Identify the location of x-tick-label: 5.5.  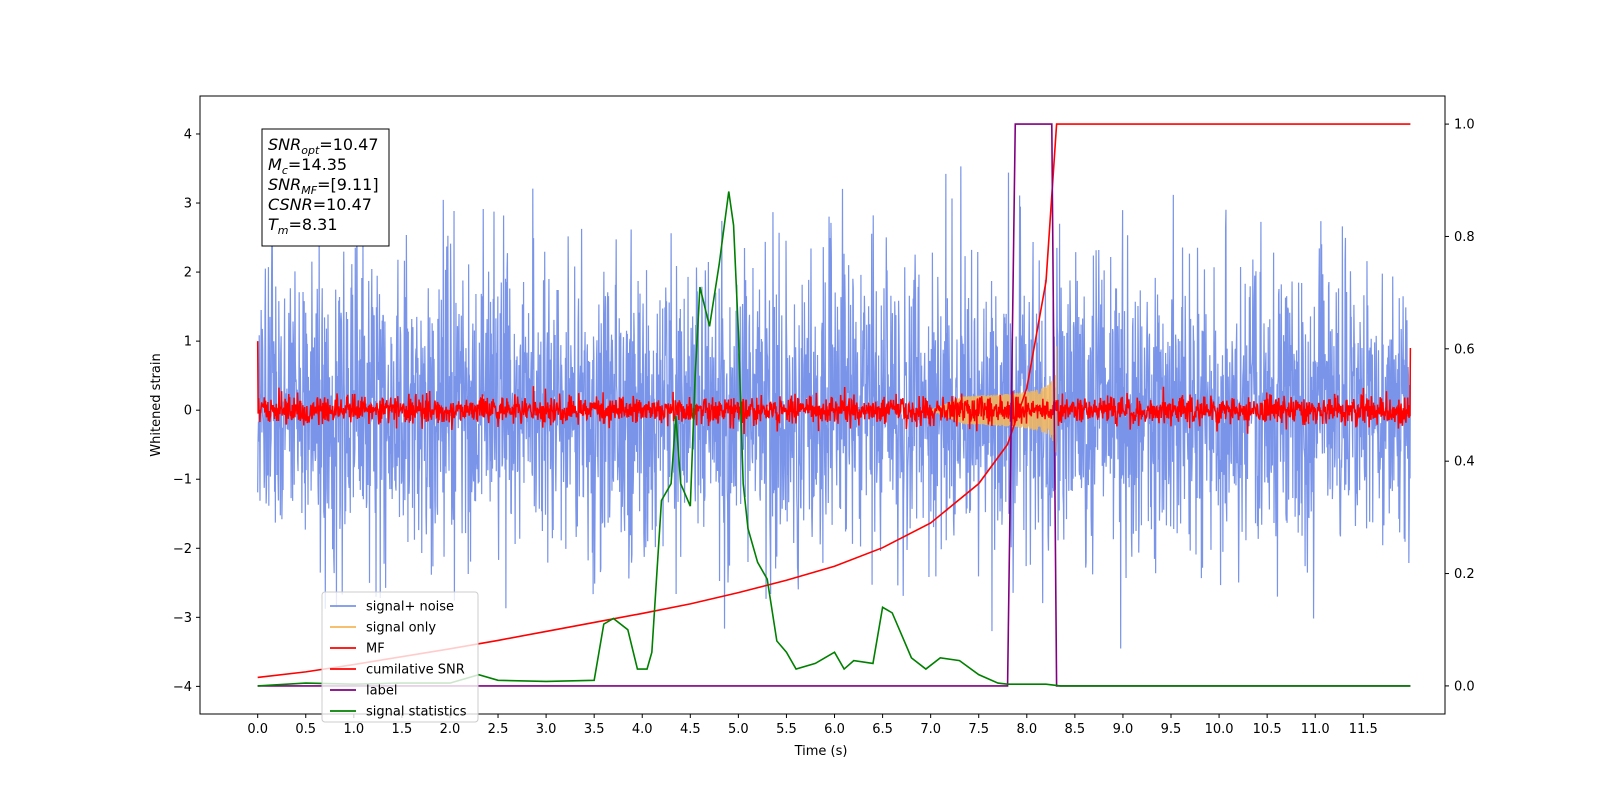
(786, 729).